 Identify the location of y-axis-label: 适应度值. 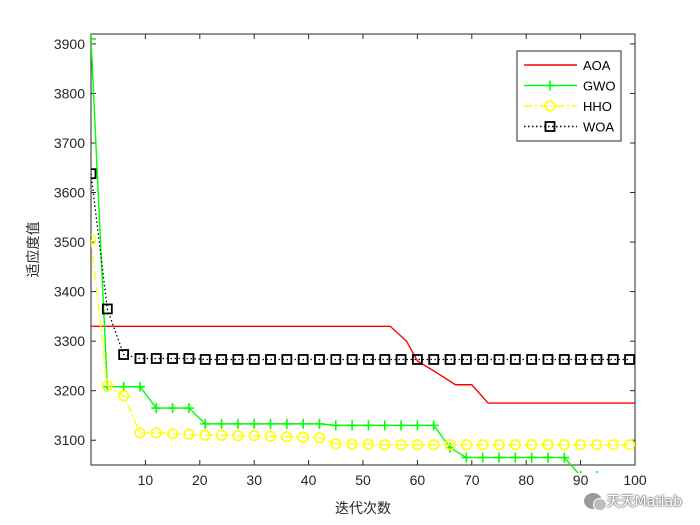
(33, 250).